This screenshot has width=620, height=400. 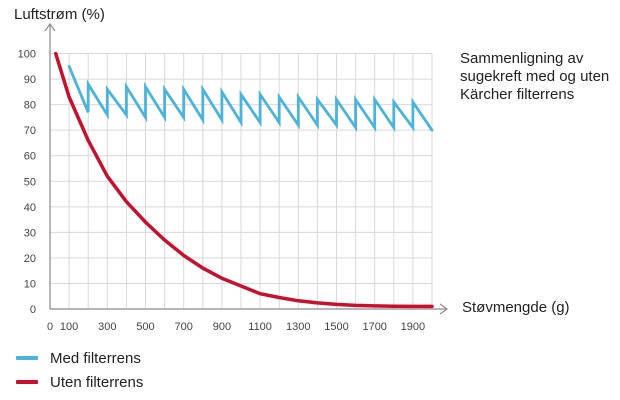 What do you see at coordinates (30, 259) in the screenshot?
I see `y-tick-label: 20` at bounding box center [30, 259].